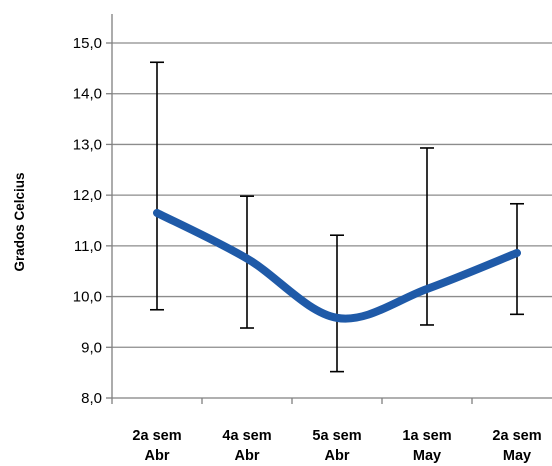 The width and height of the screenshot is (552, 466). I want to click on y-tick-label-1: 9,0, so click(91, 347).